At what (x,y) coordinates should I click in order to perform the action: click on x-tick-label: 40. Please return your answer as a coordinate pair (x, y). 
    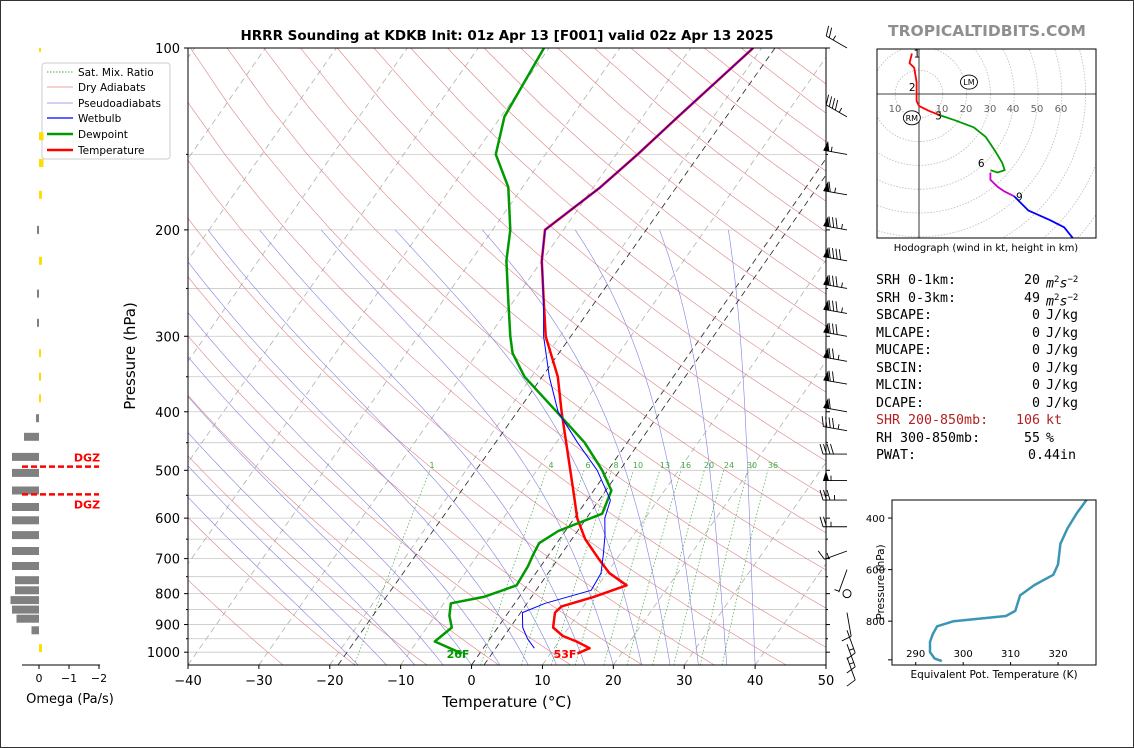
    Looking at the image, I should click on (755, 681).